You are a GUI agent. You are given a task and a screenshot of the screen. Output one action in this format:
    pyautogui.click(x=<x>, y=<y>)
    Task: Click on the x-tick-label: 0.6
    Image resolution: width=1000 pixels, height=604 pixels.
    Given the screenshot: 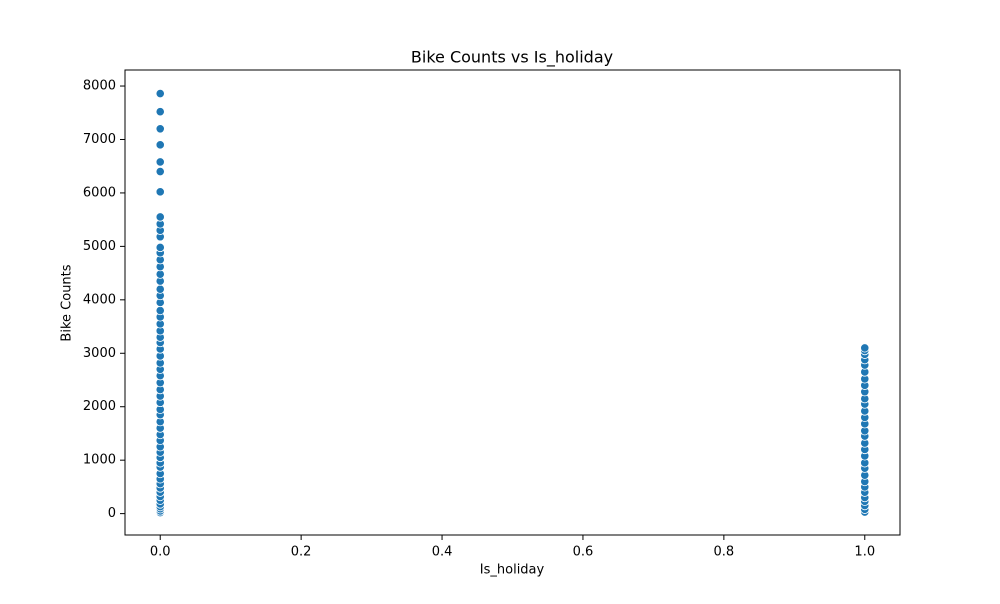 What is the action you would take?
    pyautogui.click(x=583, y=552)
    